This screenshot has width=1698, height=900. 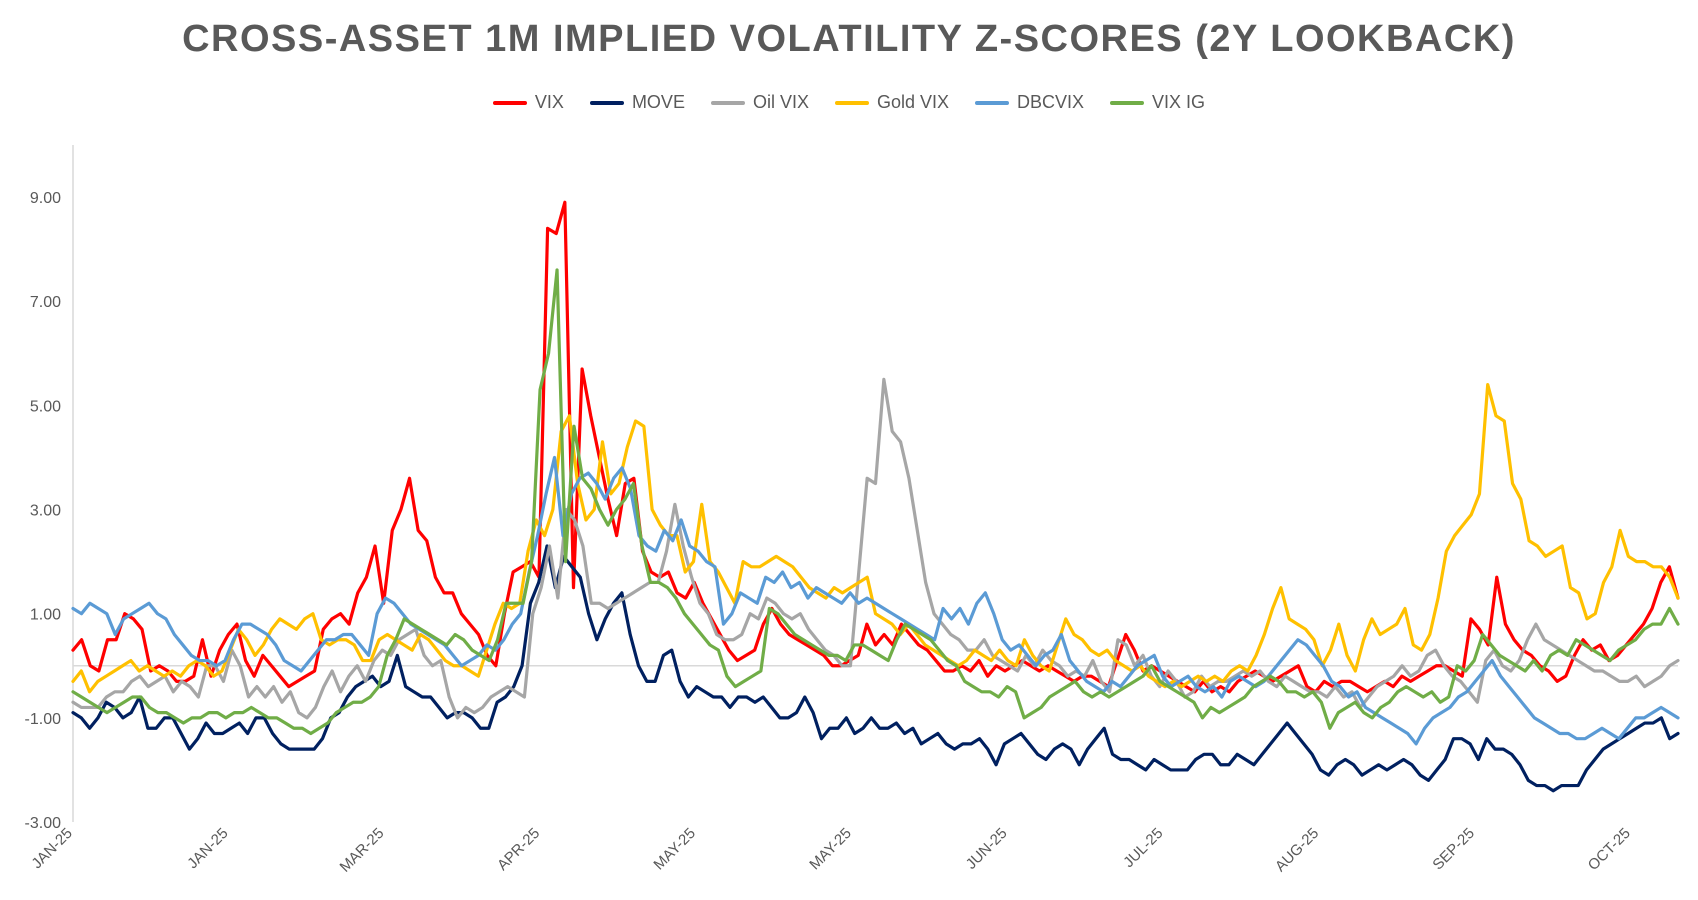 I want to click on y-tick-label: 3.00, so click(x=45, y=511).